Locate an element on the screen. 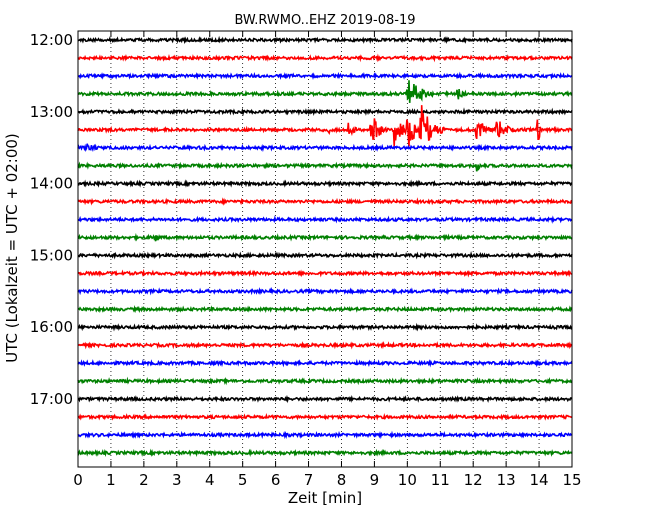  x-tick-label: 3 is located at coordinates (177, 480).